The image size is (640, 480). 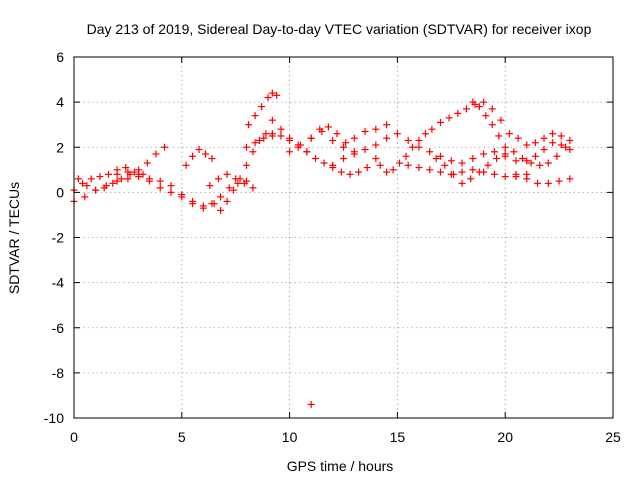 What do you see at coordinates (548, 152) in the screenshot?
I see `series-arc-u` at bounding box center [548, 152].